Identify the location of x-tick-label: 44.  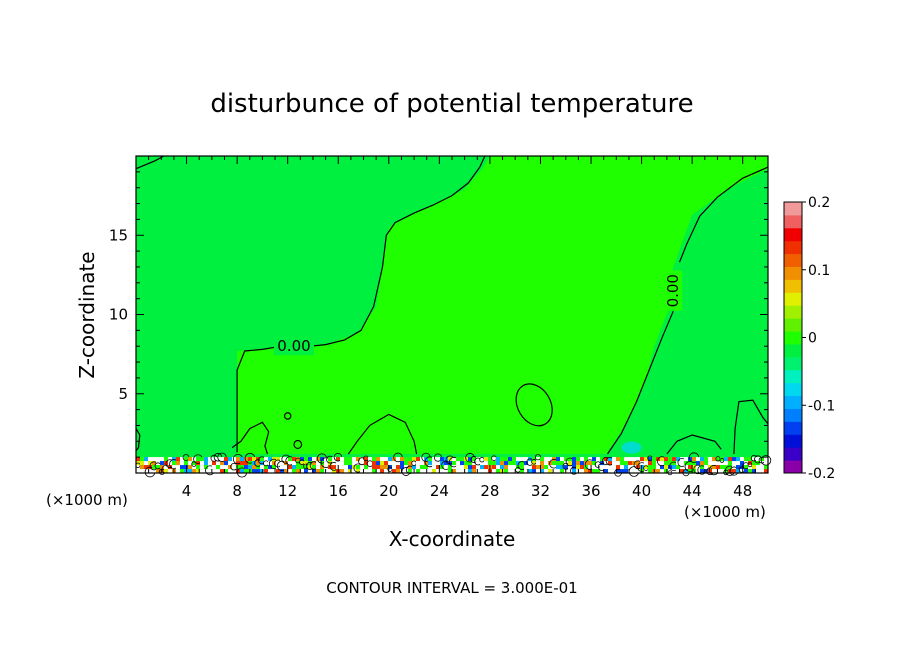
(692, 491).